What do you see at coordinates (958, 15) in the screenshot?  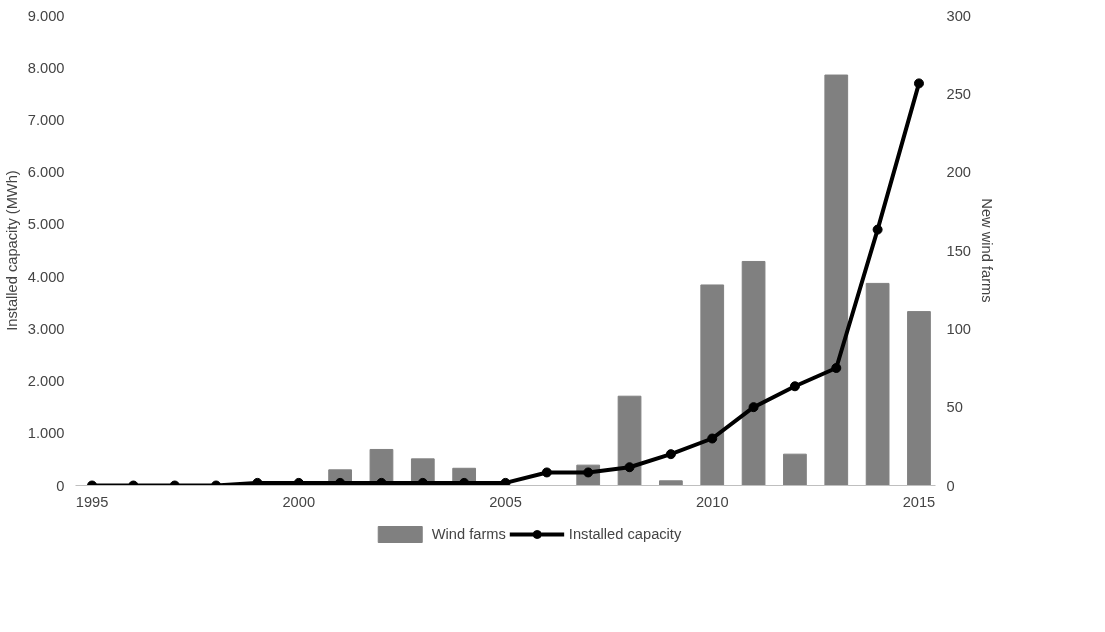 I see `y2-tick-label: 300` at bounding box center [958, 15].